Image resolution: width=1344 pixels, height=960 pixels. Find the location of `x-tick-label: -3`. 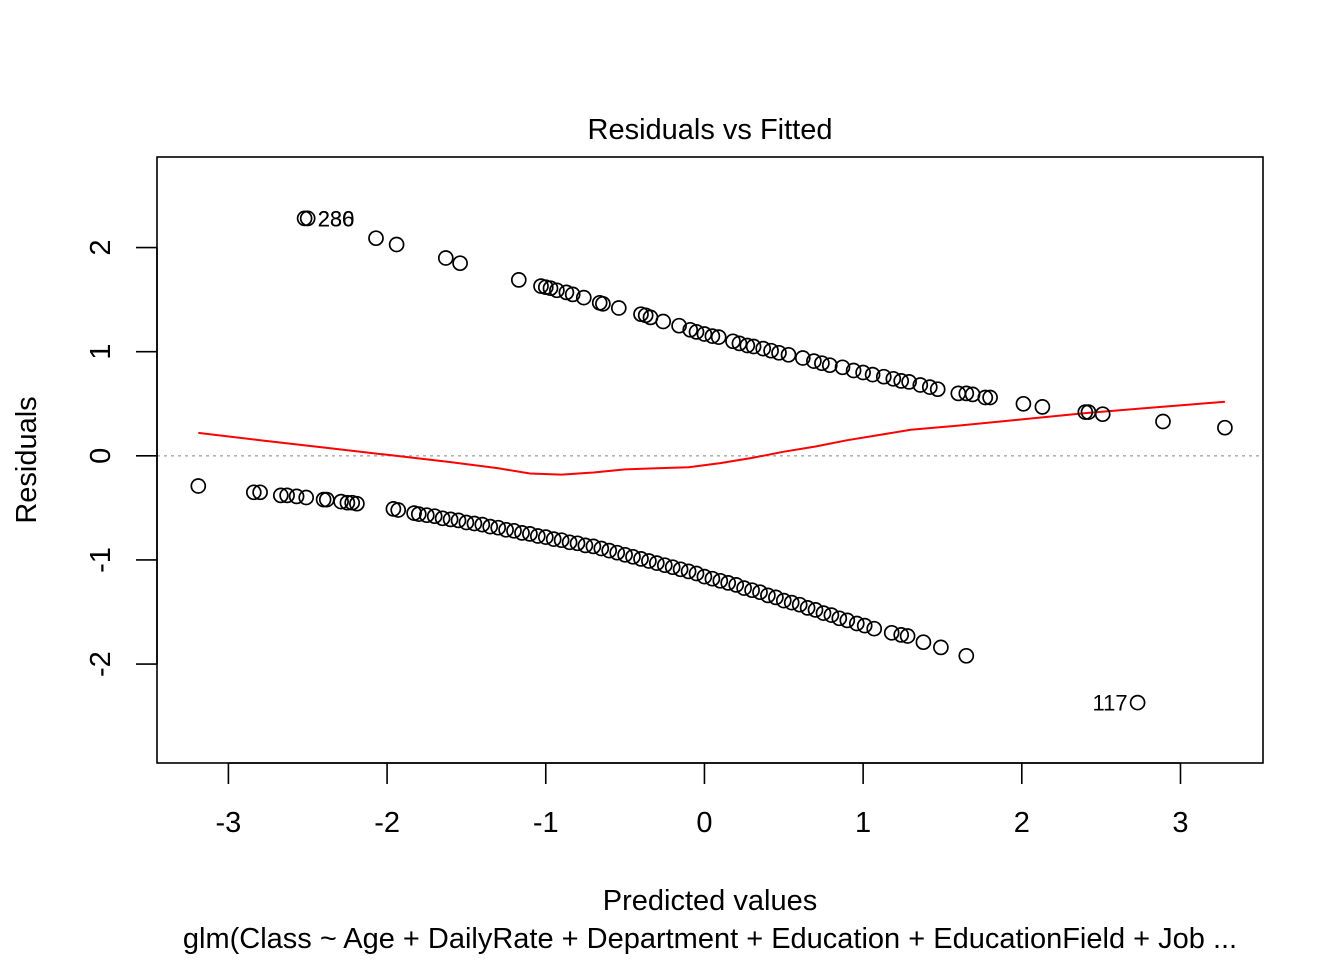

x-tick-label: -3 is located at coordinates (229, 823).